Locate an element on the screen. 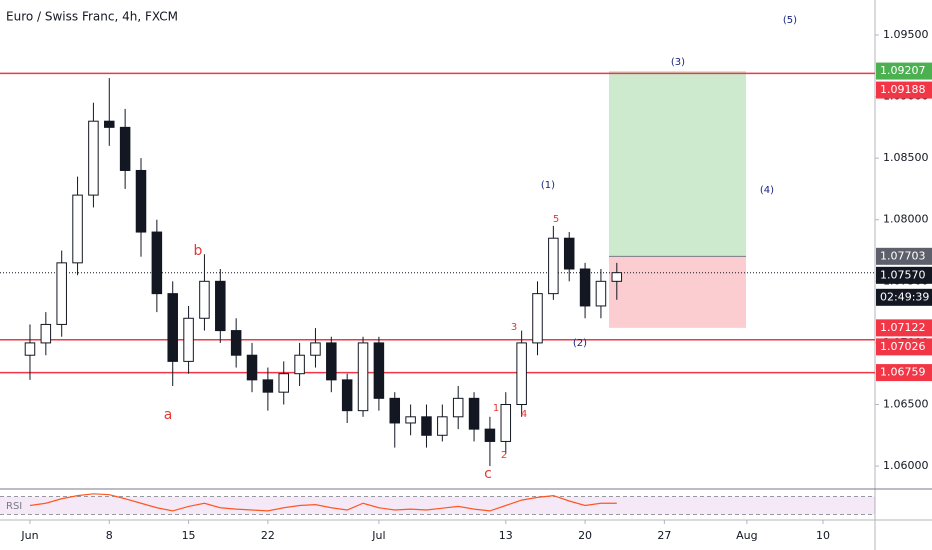 This screenshot has width=932, height=550. y-tick-label: 1.09500 is located at coordinates (906, 34).